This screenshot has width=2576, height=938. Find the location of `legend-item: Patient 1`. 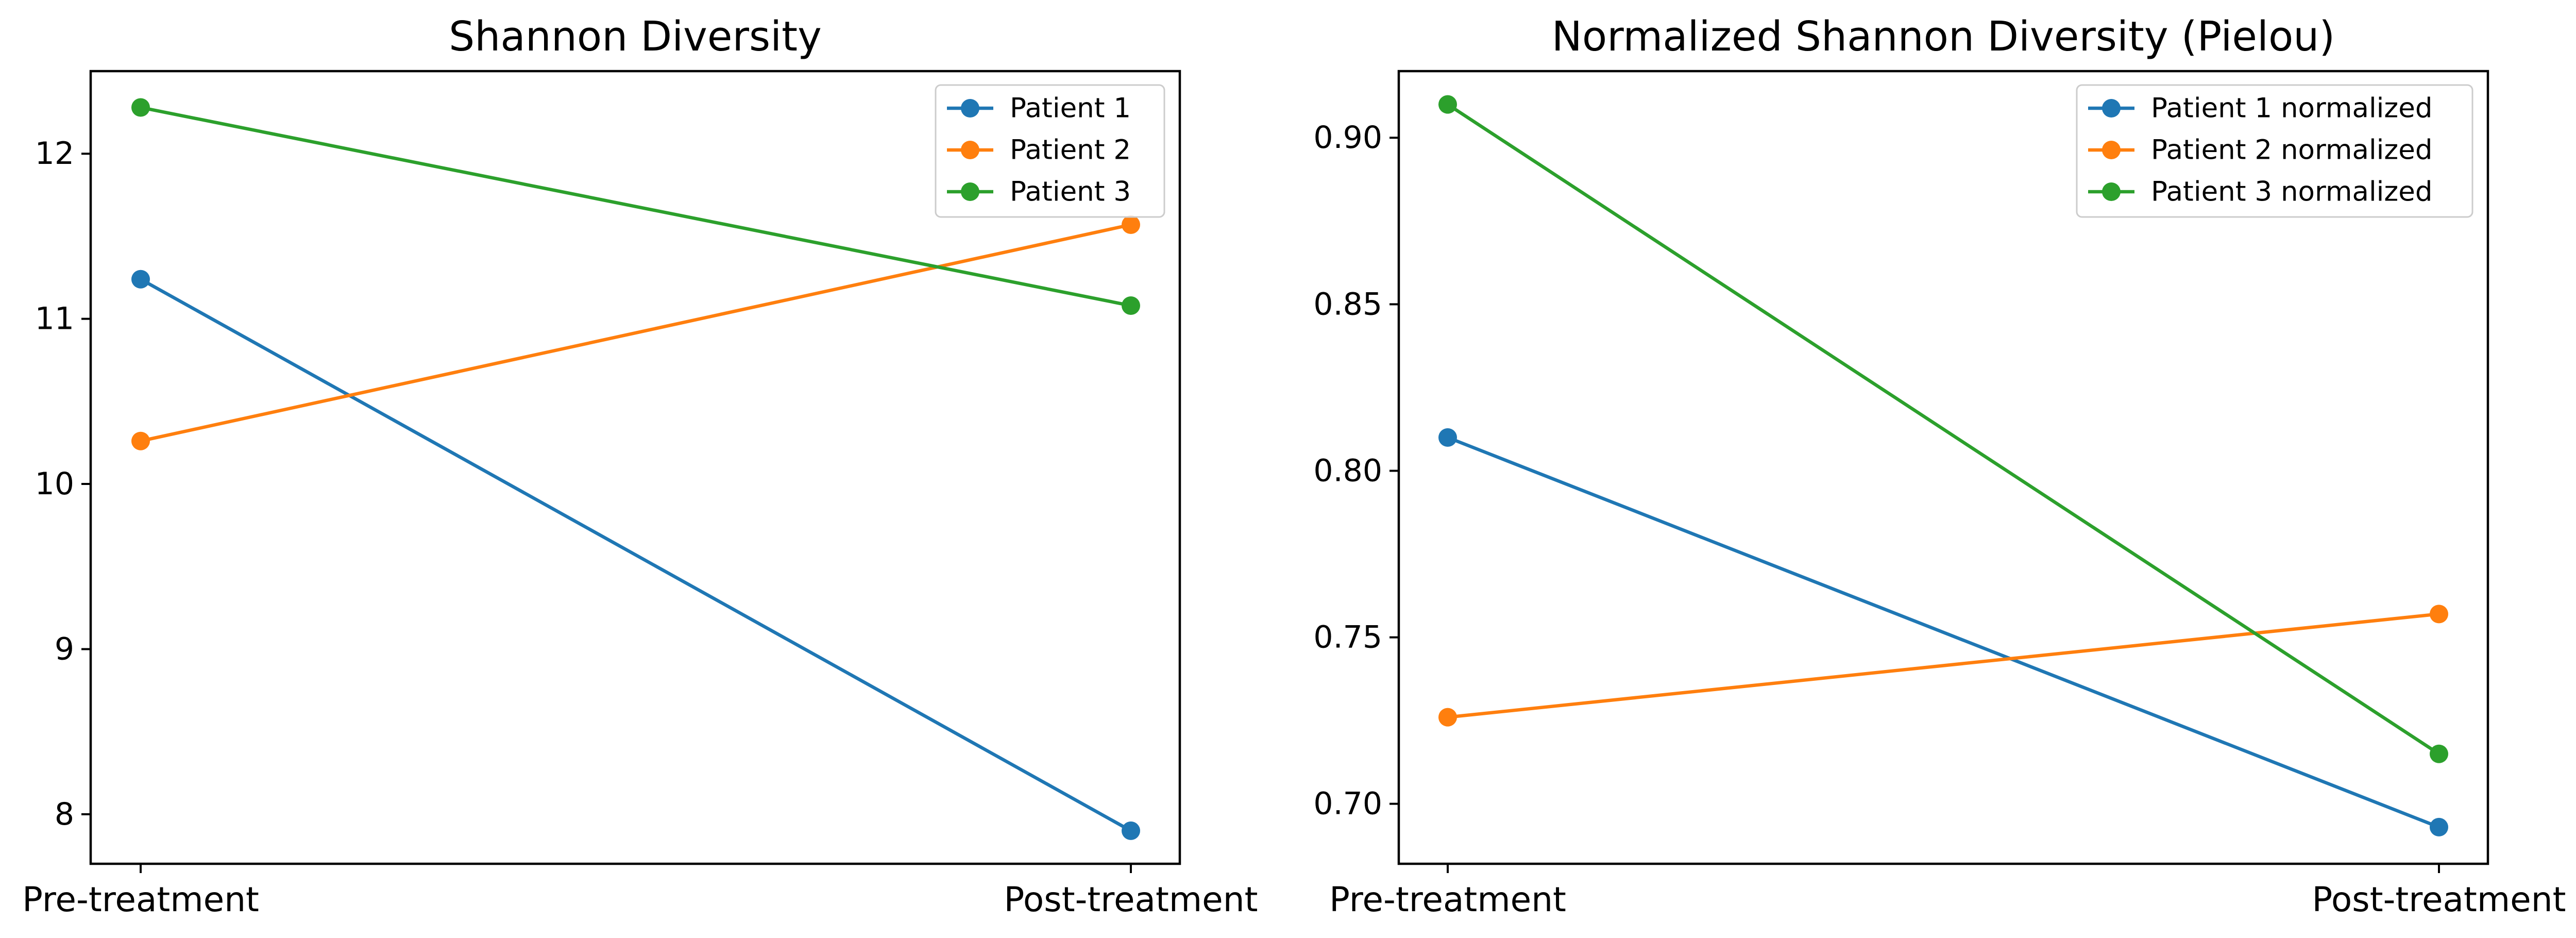

legend-item: Patient 1 is located at coordinates (1039, 108).